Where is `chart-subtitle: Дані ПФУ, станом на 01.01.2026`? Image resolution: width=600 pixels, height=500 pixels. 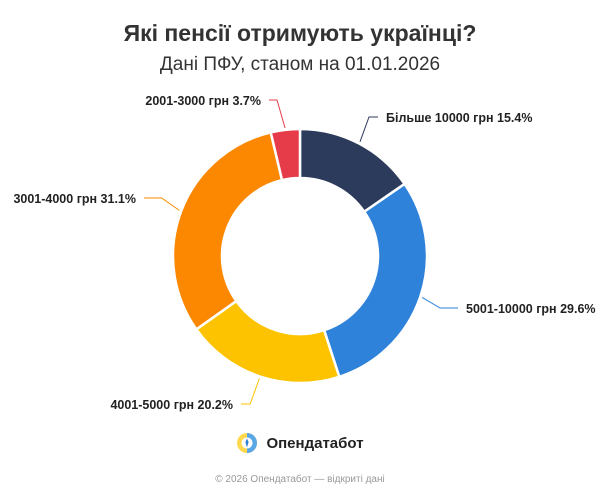
chart-subtitle: Дані ПФУ, станом на 01.01.2026 is located at coordinates (300, 64).